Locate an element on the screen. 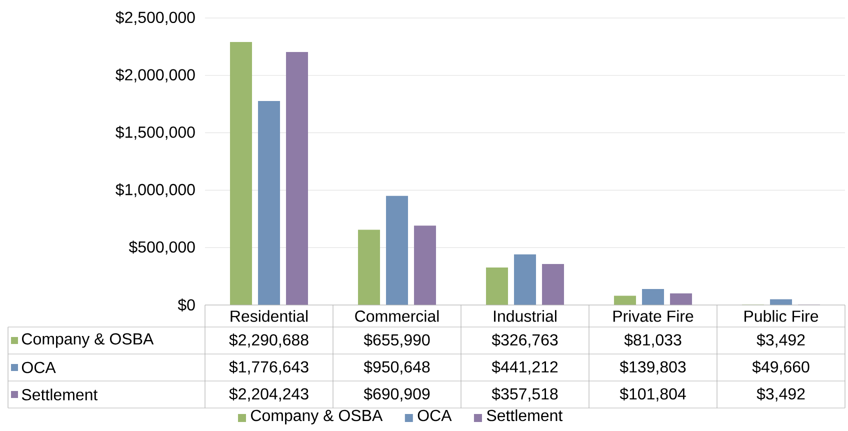 This screenshot has width=848, height=431. data-label: $950,648 is located at coordinates (397, 367).